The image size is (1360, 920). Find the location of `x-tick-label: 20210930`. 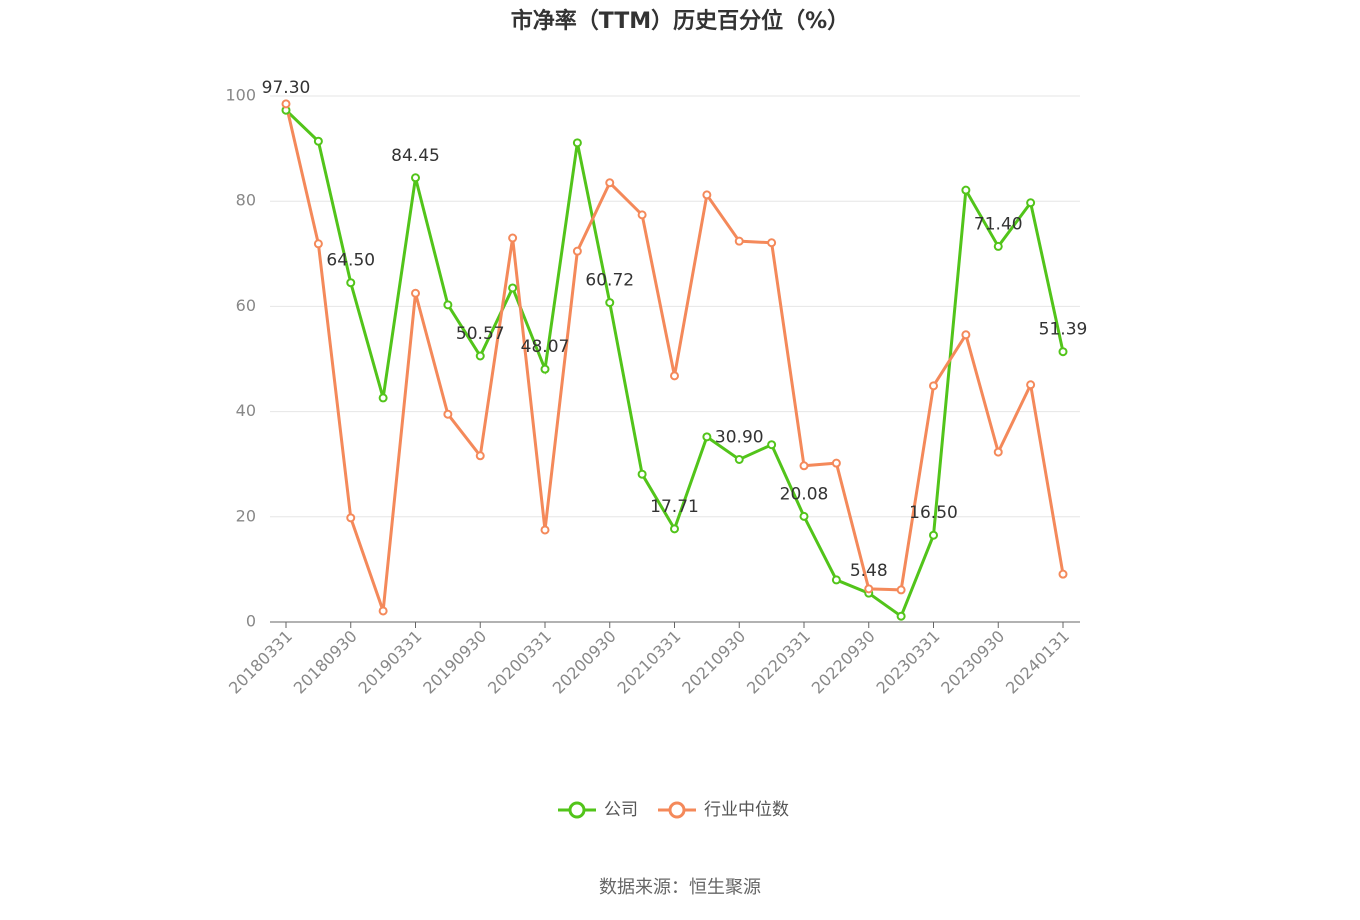

x-tick-label: 20210930 is located at coordinates (713, 662).